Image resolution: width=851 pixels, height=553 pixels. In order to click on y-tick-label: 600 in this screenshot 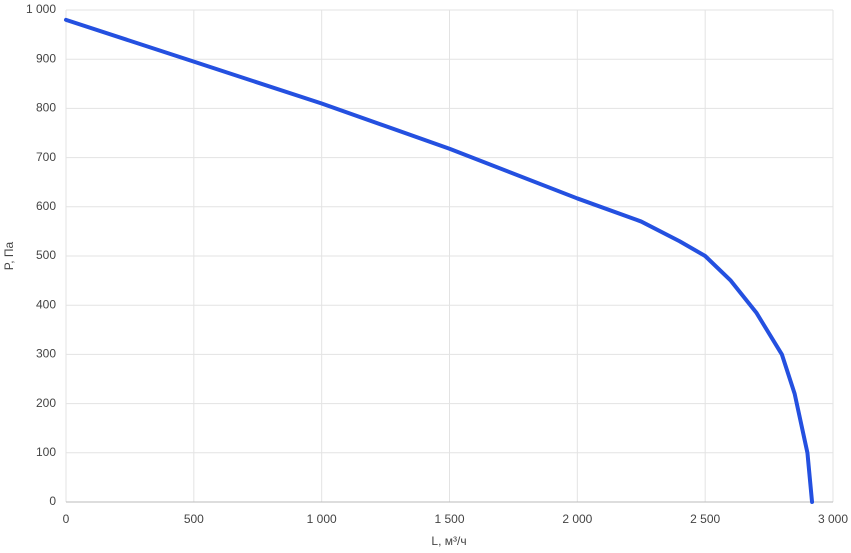, I will do `click(46, 206)`.